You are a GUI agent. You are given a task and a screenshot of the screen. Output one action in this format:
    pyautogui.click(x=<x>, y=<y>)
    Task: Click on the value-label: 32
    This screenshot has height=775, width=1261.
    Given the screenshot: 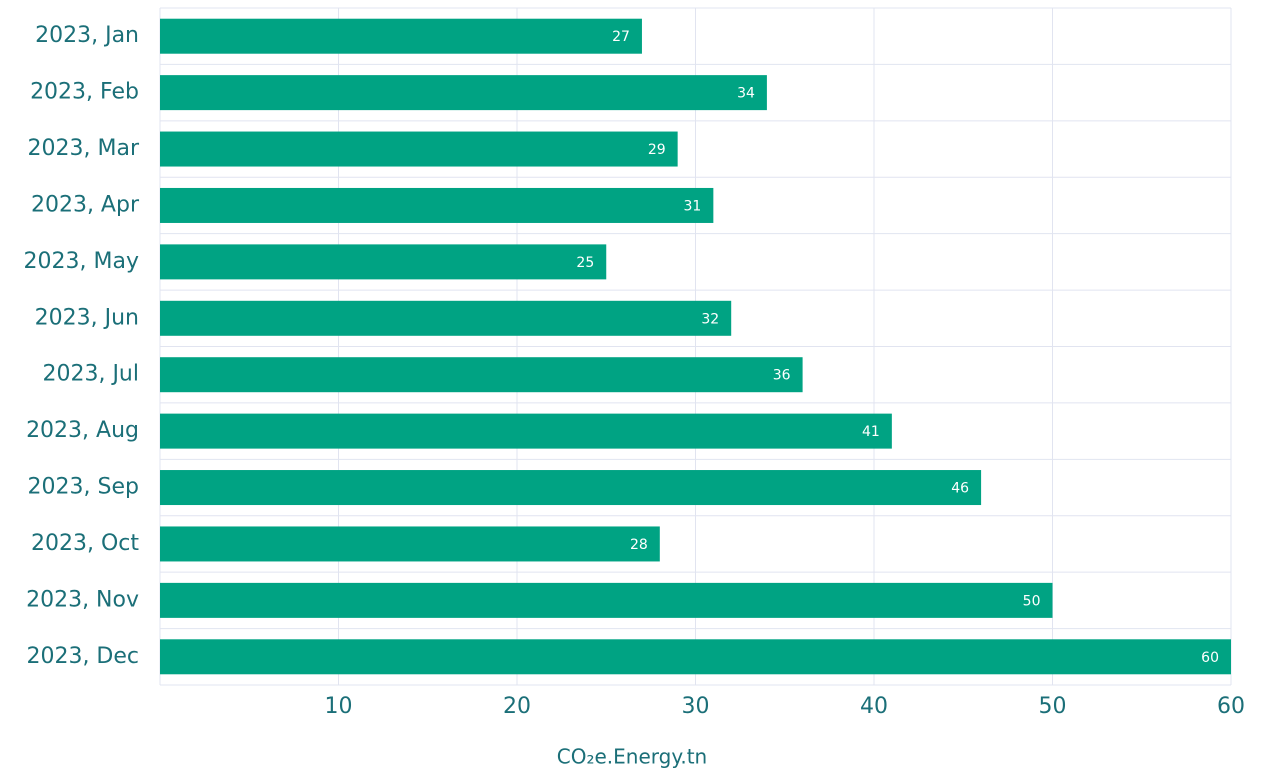 What is the action you would take?
    pyautogui.click(x=710, y=319)
    